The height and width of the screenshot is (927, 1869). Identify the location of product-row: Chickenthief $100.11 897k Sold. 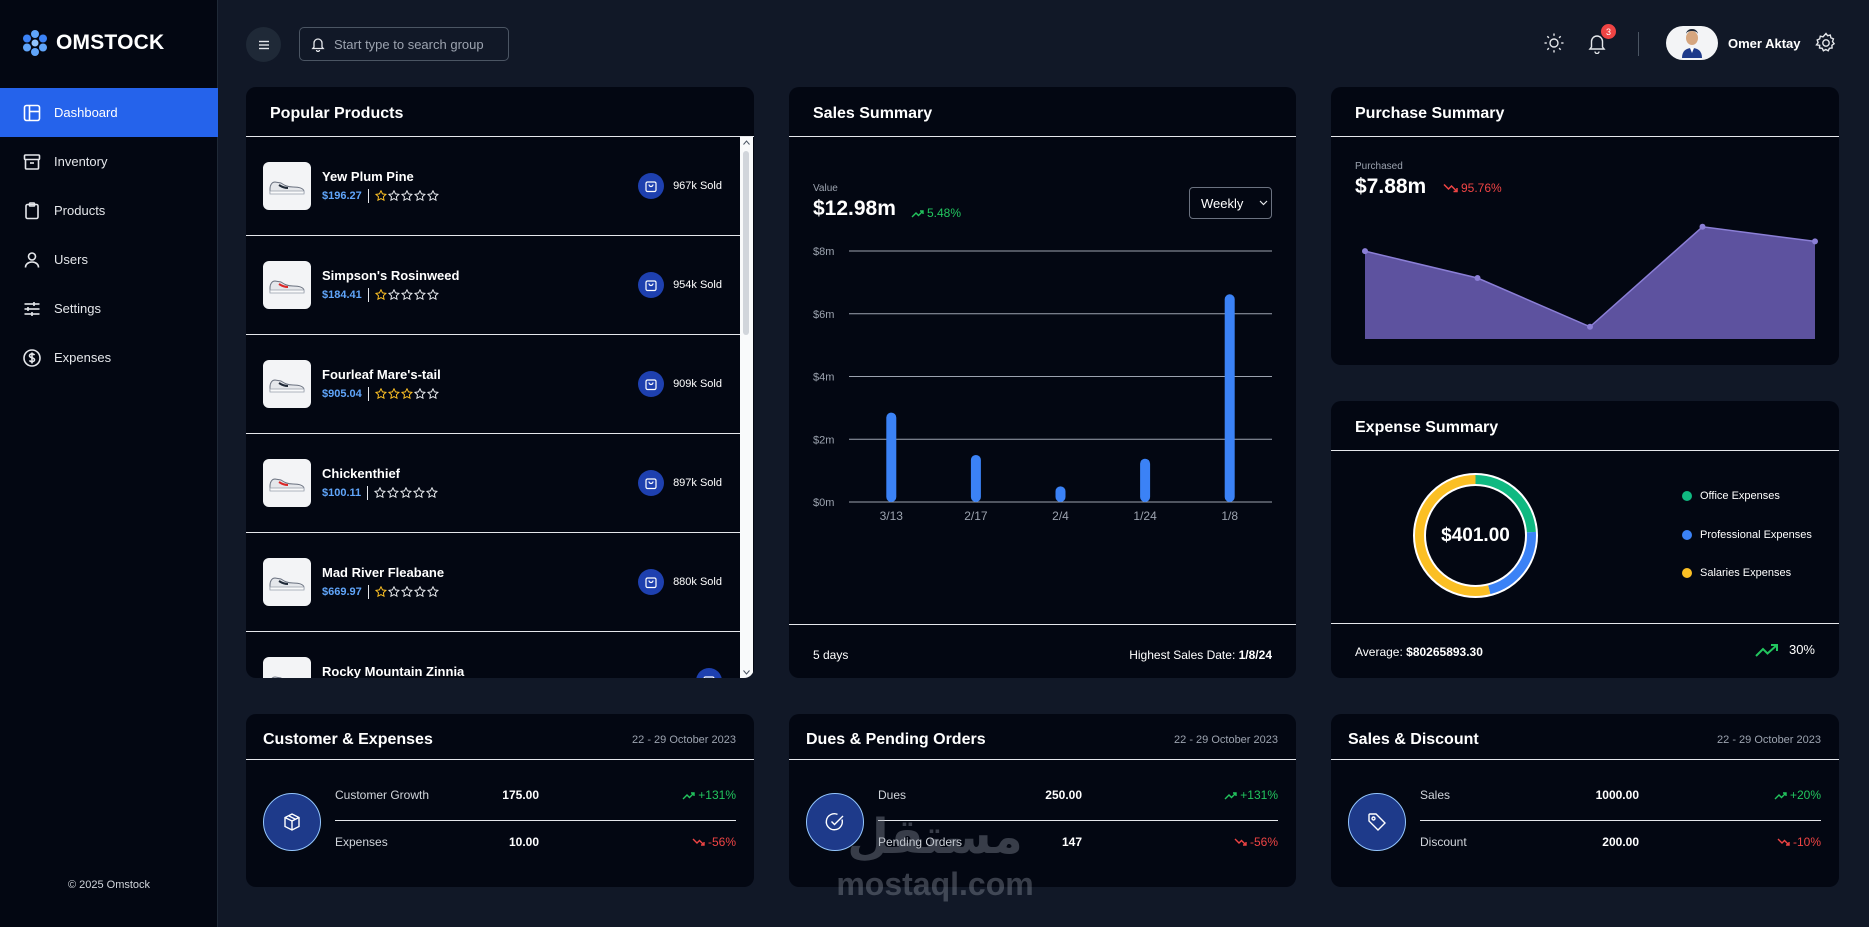
(493, 483).